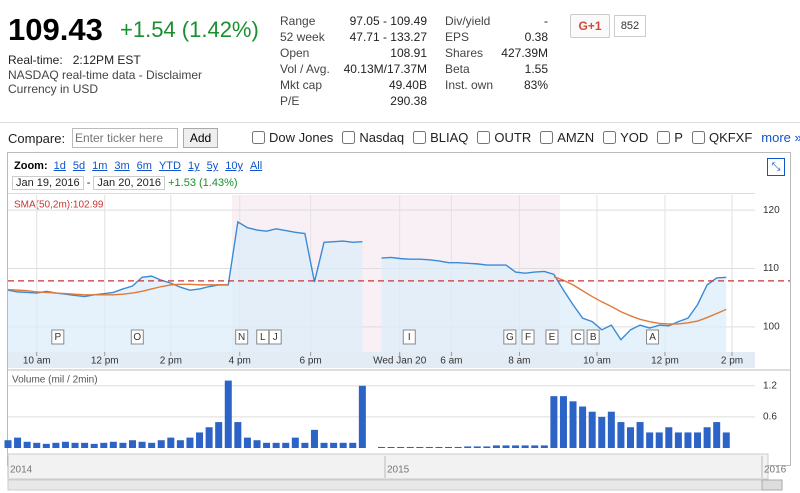 This screenshot has height=493, width=800. I want to click on zoom-option: All, so click(256, 166).